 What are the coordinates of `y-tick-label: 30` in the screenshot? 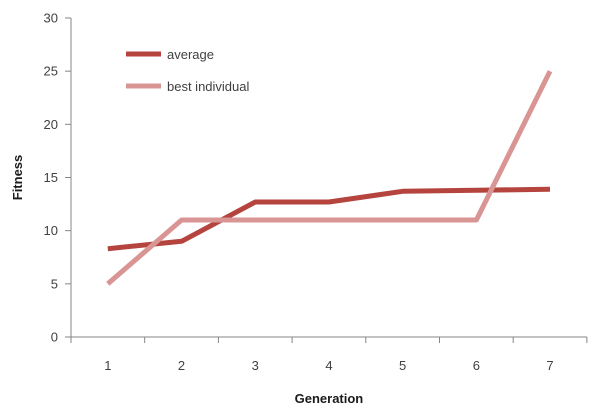 It's located at (51, 18).